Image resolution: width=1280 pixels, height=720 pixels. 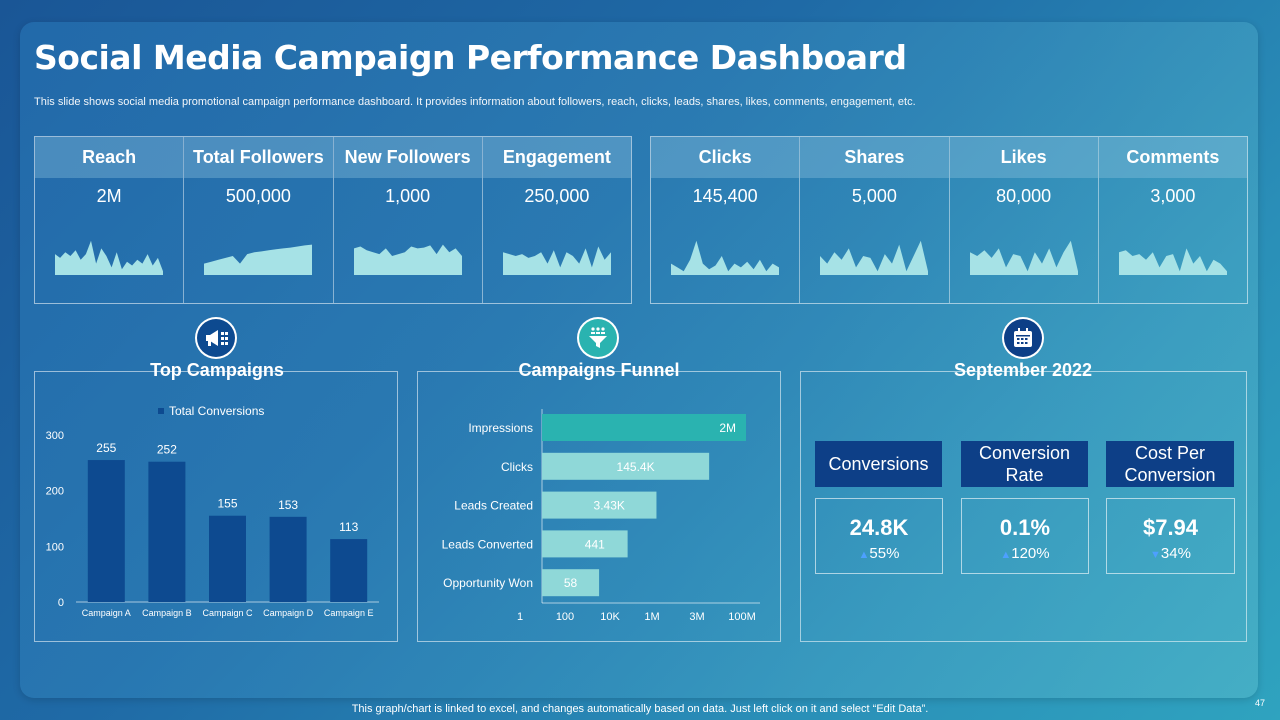 I want to click on funnel-value-label: 58, so click(x=571, y=583).